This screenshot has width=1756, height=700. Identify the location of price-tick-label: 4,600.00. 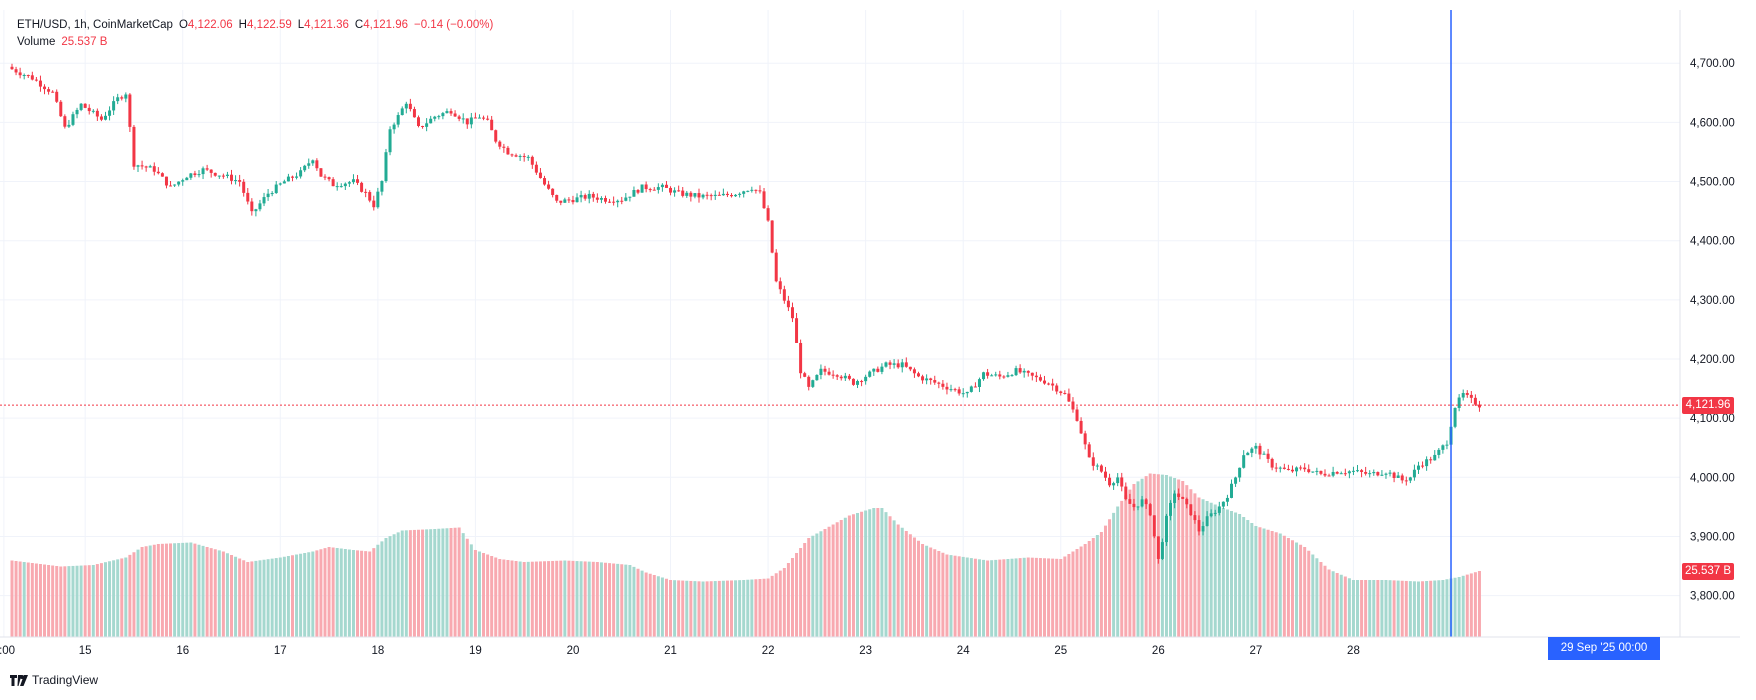
(1712, 123).